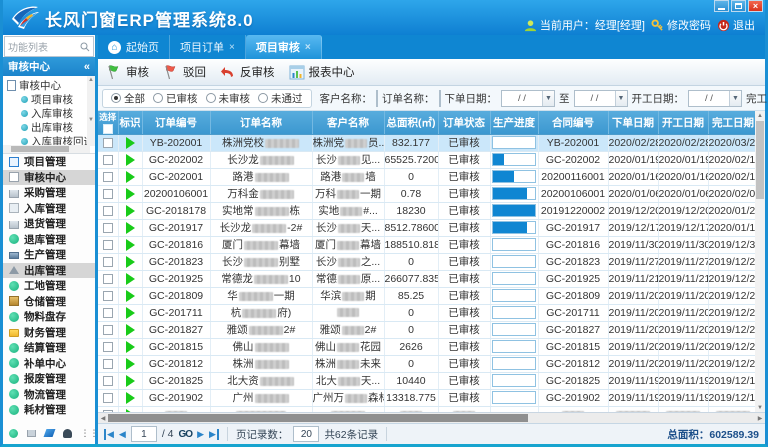 The image size is (768, 447). What do you see at coordinates (721, 6) in the screenshot?
I see `minimize-button` at bounding box center [721, 6].